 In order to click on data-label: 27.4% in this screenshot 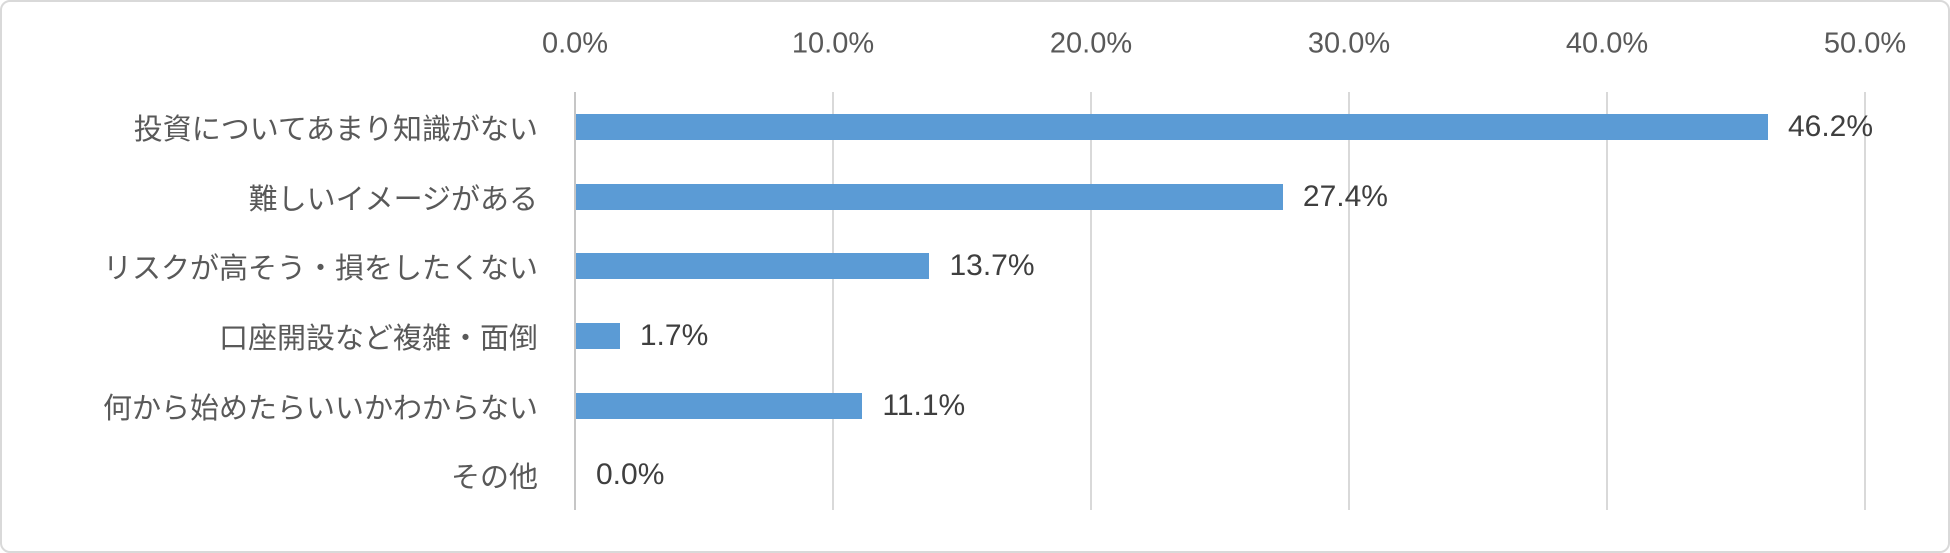, I will do `click(1345, 196)`.